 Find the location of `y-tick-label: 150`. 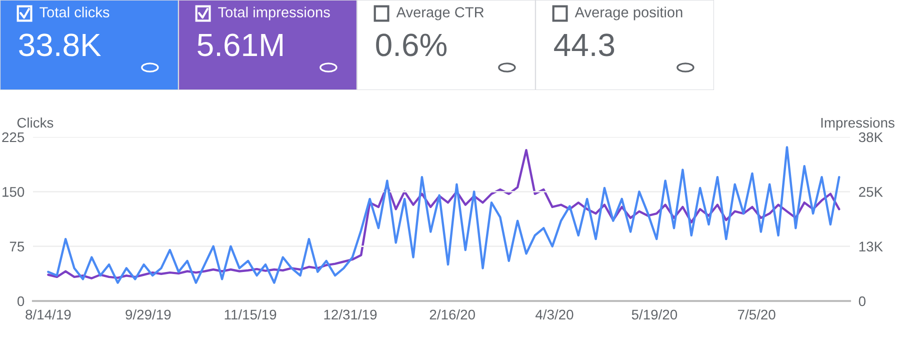

y-tick-label: 150 is located at coordinates (13, 192).